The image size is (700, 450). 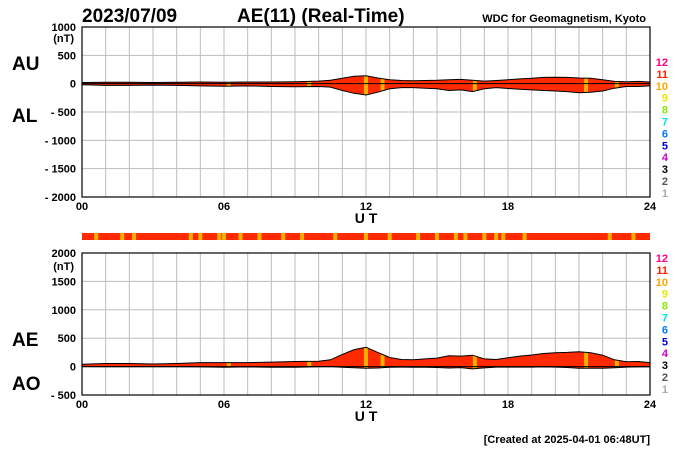 I want to click on created-timestamp: [Created at 2025-04-01 06:48UT], so click(x=567, y=440).